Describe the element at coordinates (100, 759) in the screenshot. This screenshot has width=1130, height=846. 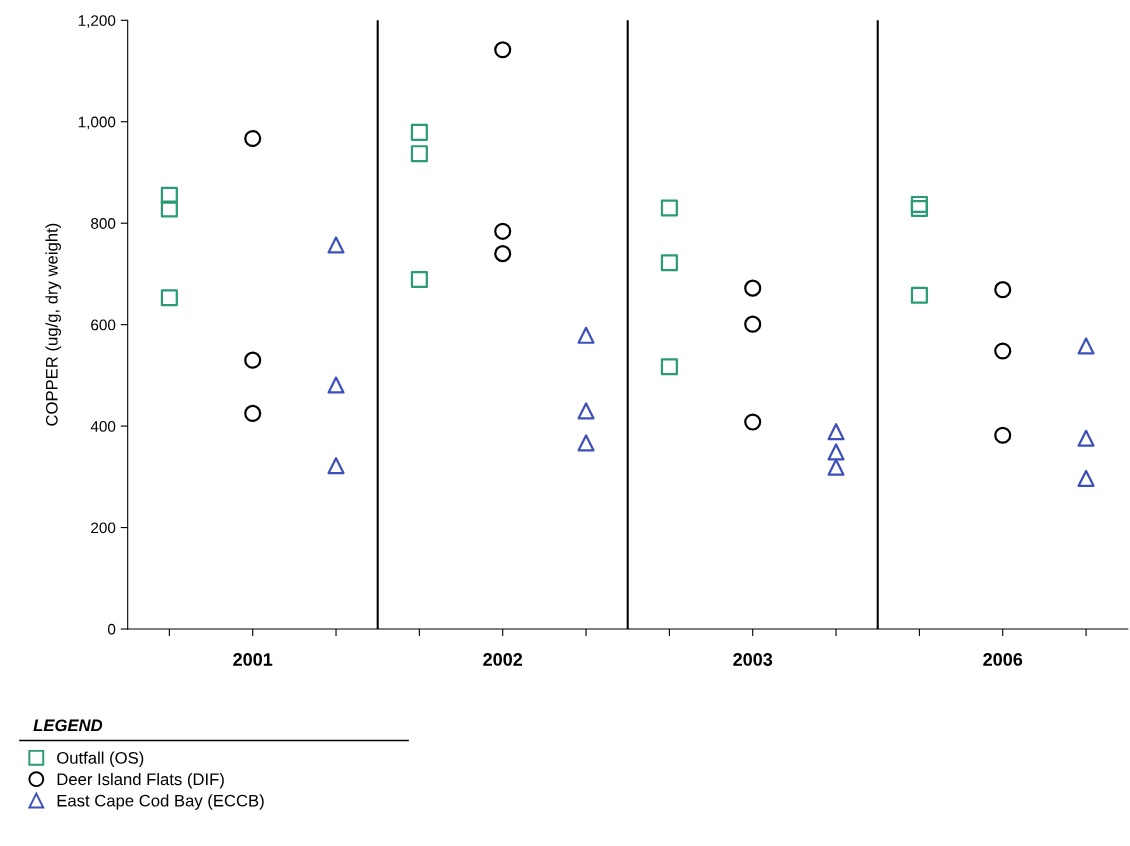
I see `legend-label: Outfall (OS)` at that location.